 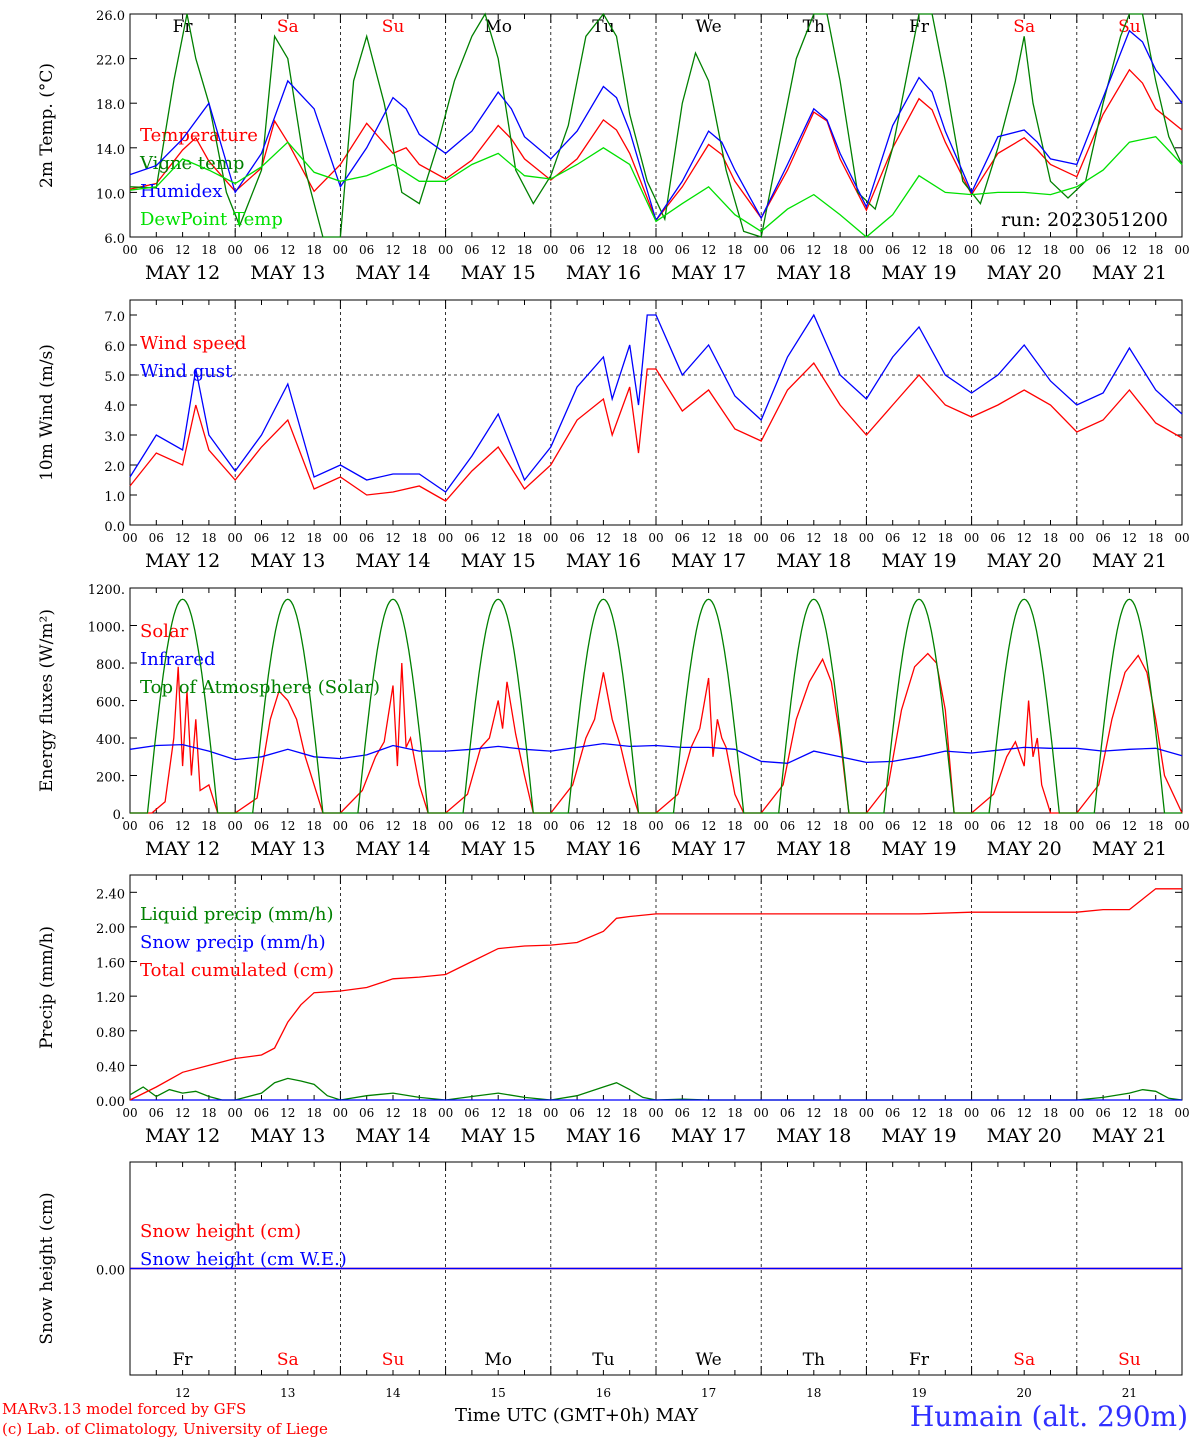 I want to click on precip-date-label: MAY 18, so click(x=813, y=1136).